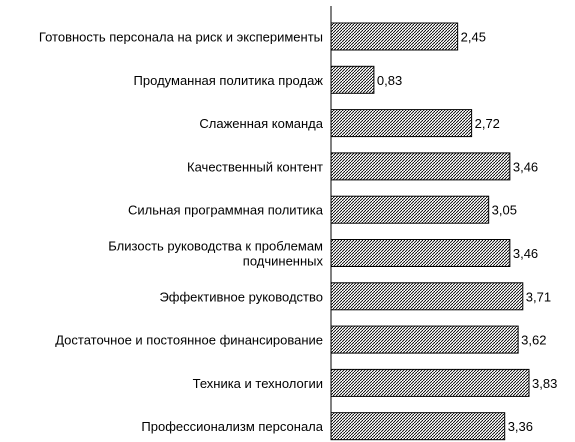  Describe the element at coordinates (533, 340) in the screenshot. I see `value-label-8: 3,62` at that location.